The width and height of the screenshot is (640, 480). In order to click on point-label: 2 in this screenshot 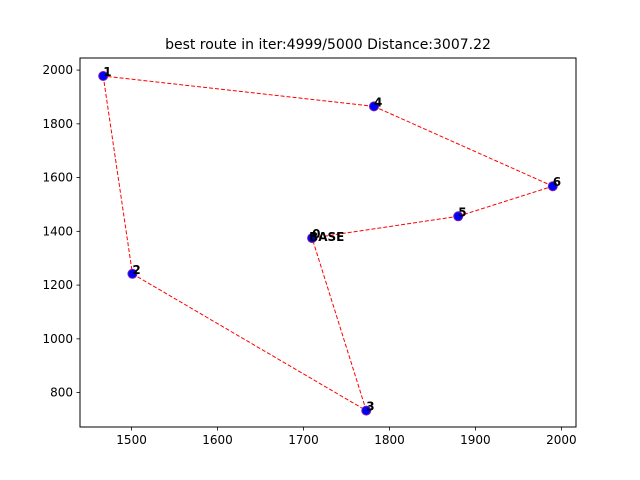, I will do `click(136, 270)`.